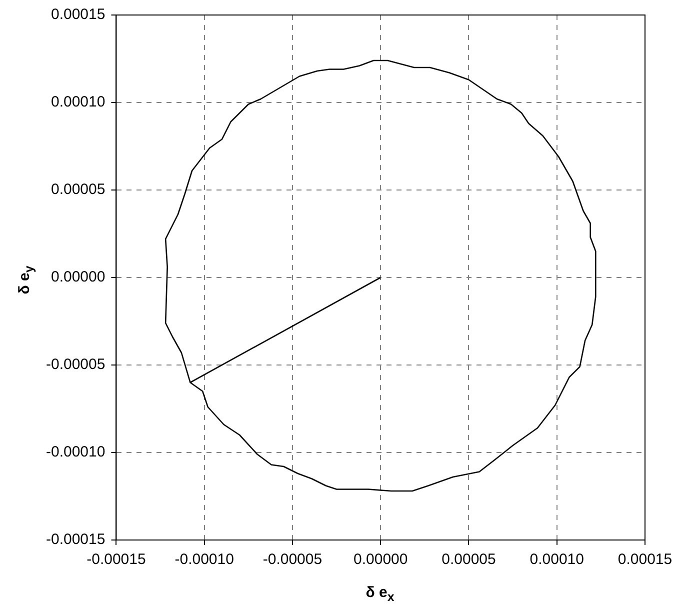 The height and width of the screenshot is (609, 685). Describe the element at coordinates (557, 559) in the screenshot. I see `x-tick-label: 0.00010` at that location.